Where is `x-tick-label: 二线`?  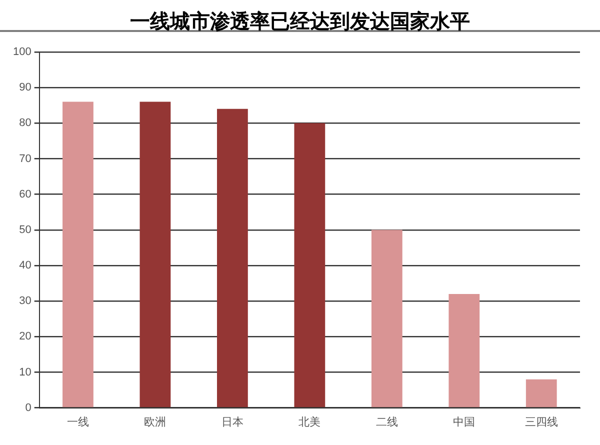
x-tick-label: 二线 is located at coordinates (387, 421).